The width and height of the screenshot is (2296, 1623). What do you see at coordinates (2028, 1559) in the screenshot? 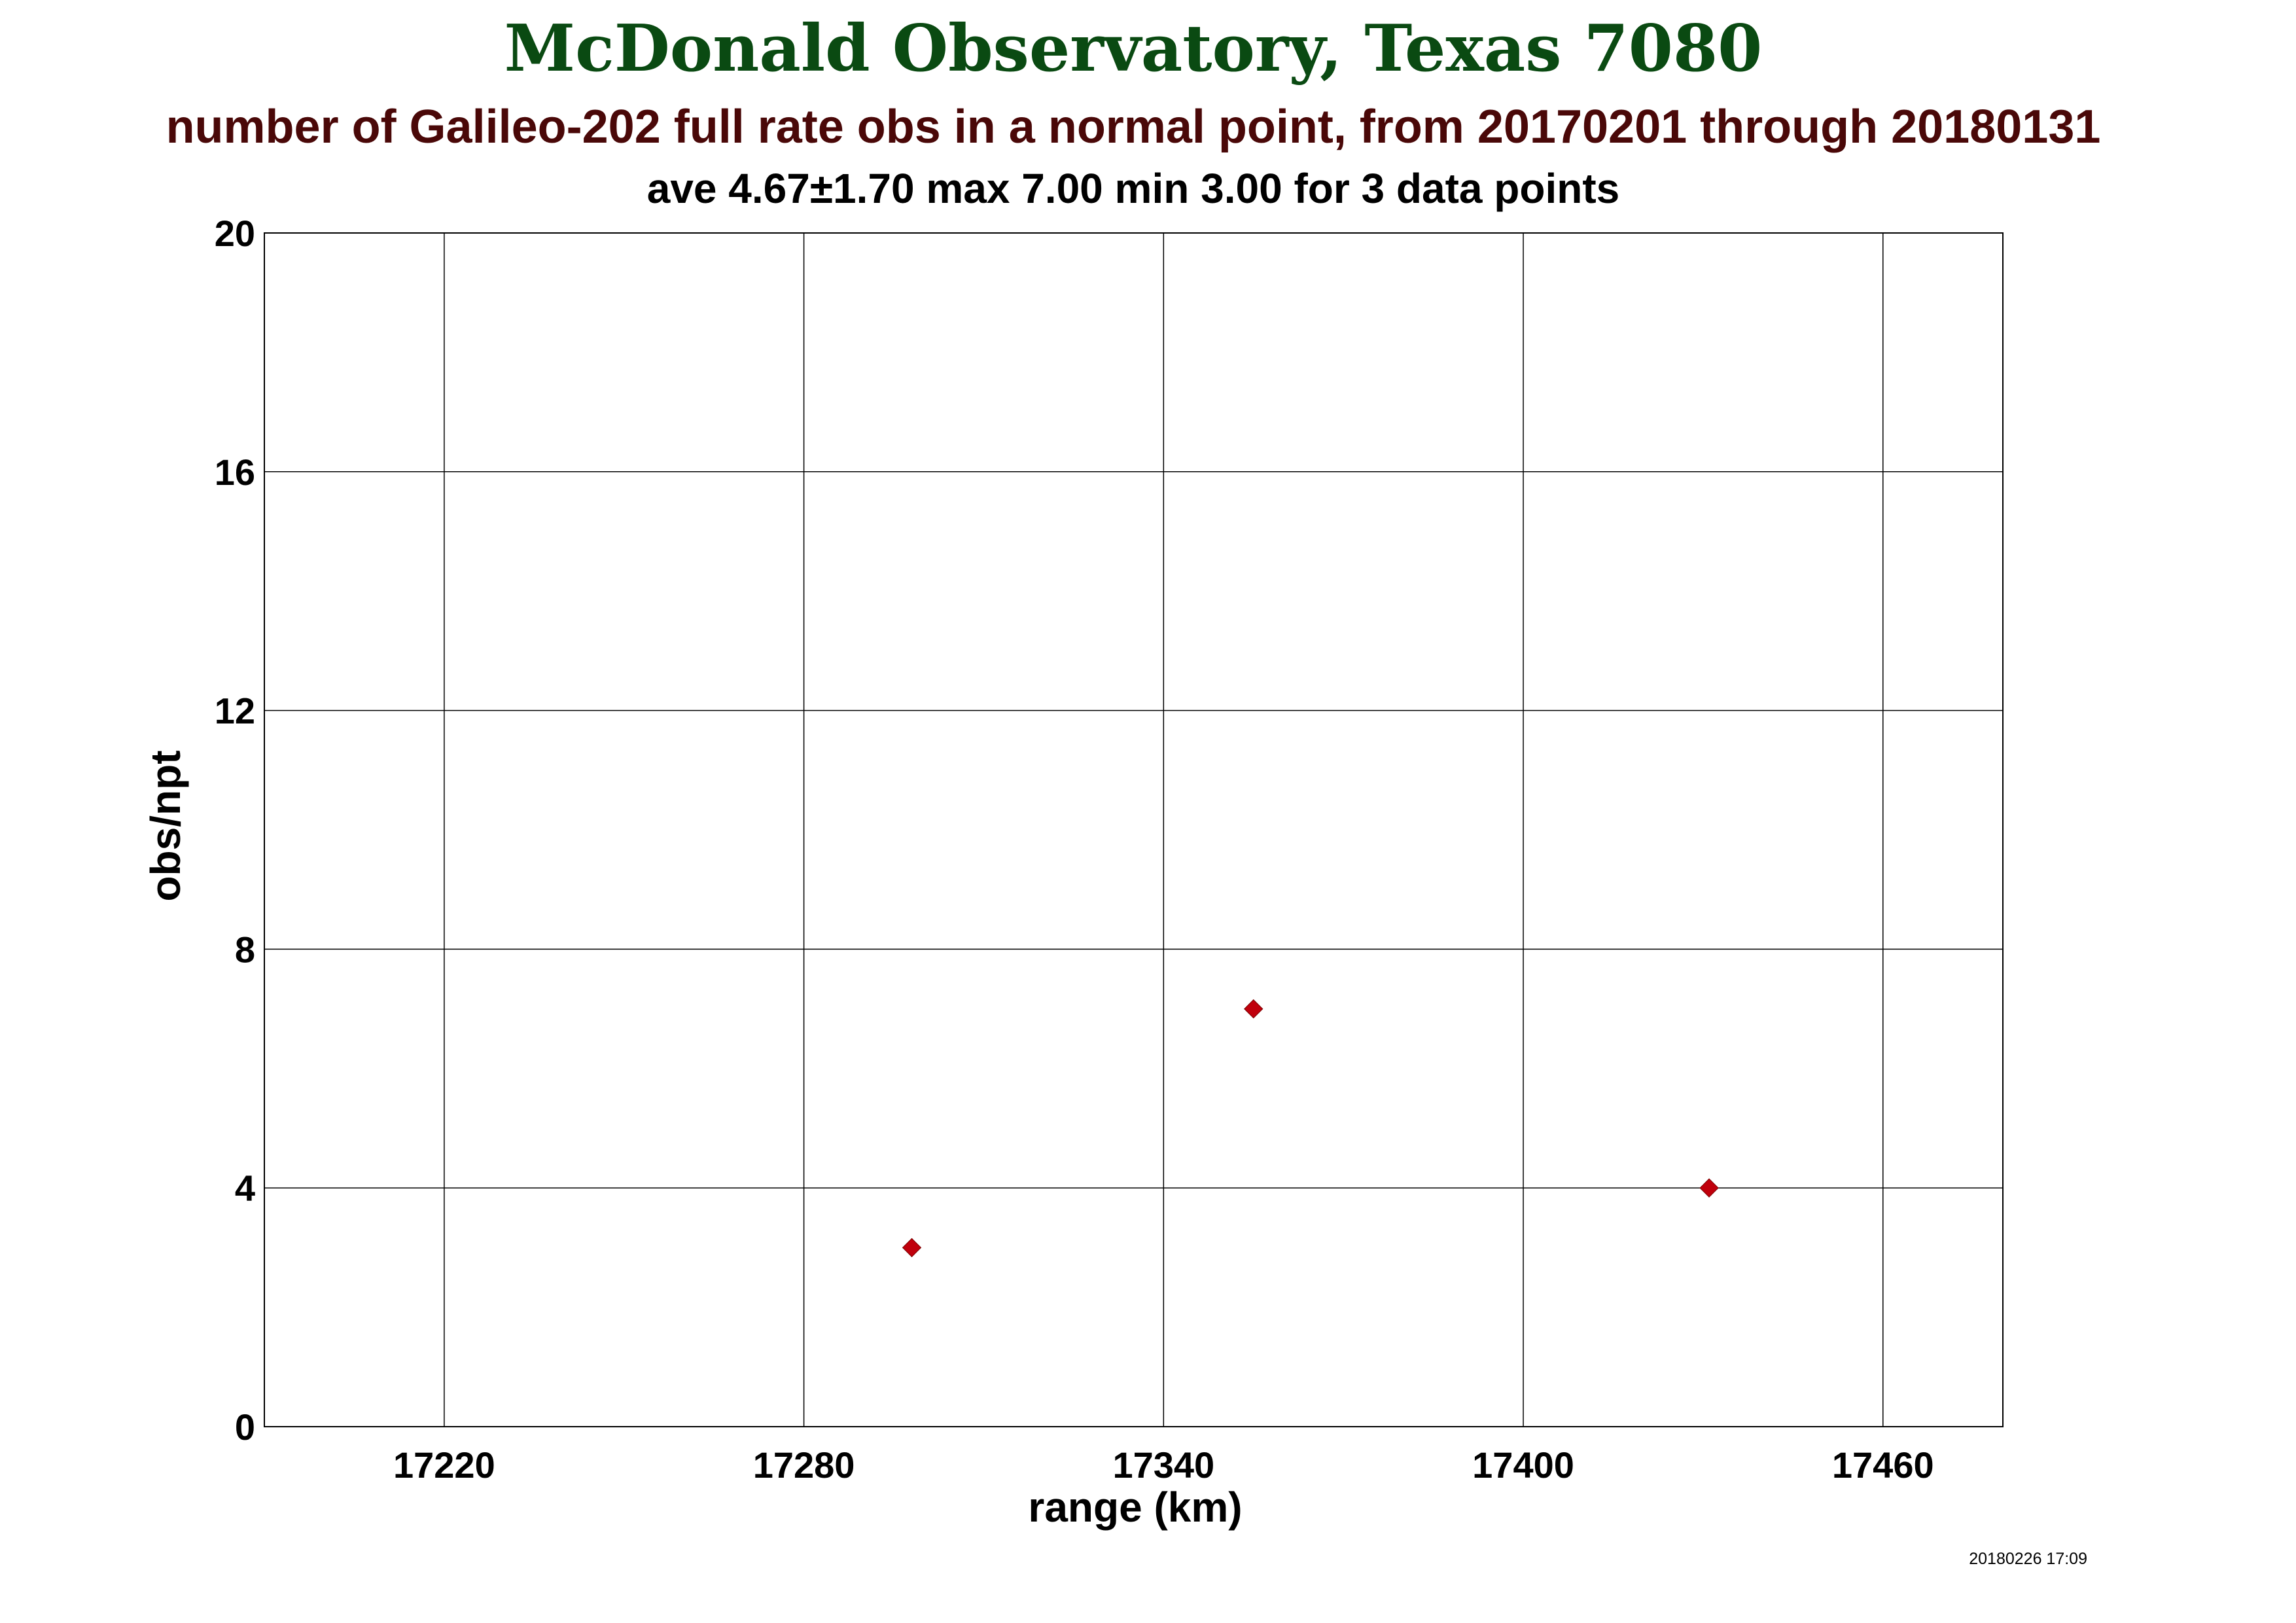
I see `footer-timestamp: 20180226 17:09` at bounding box center [2028, 1559].